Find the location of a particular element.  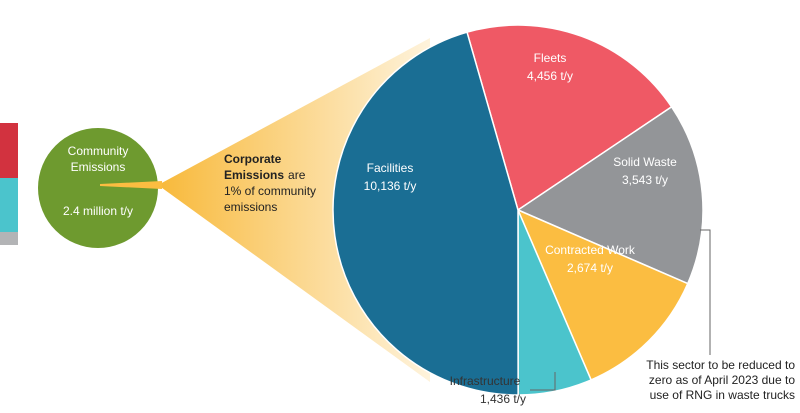

note-line: Emissions is located at coordinates (254, 175).